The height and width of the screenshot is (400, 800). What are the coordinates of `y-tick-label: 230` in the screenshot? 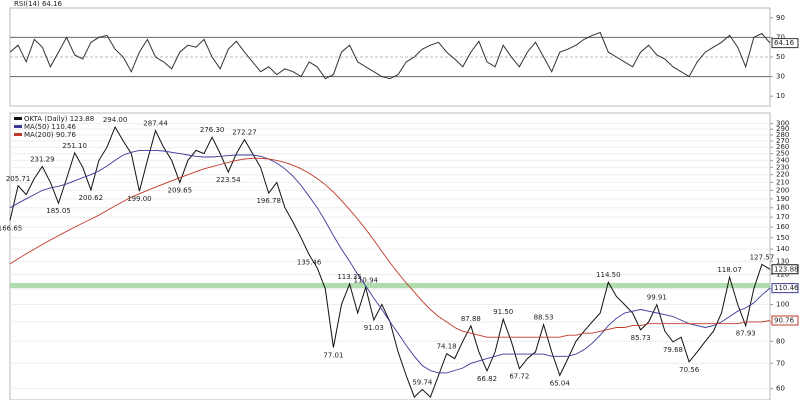 It's located at (782, 167).